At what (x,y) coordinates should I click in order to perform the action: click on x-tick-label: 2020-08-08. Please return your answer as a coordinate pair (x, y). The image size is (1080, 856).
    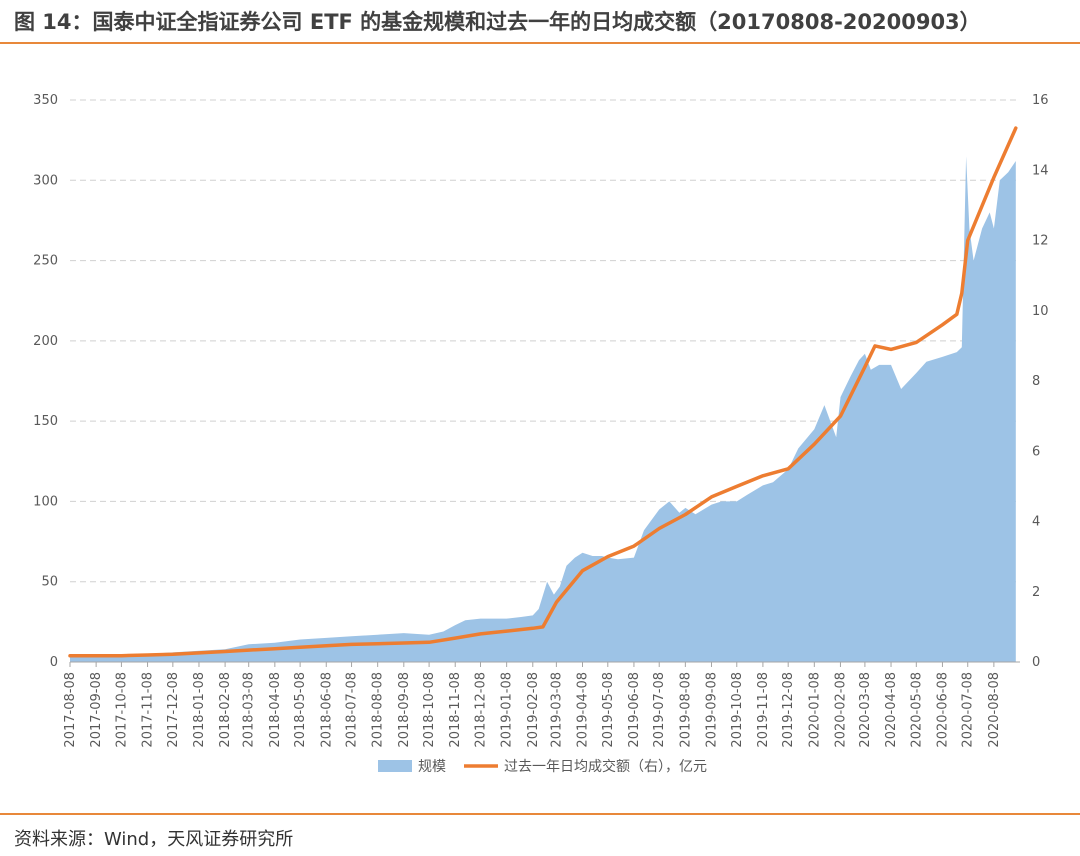
    Looking at the image, I should click on (994, 710).